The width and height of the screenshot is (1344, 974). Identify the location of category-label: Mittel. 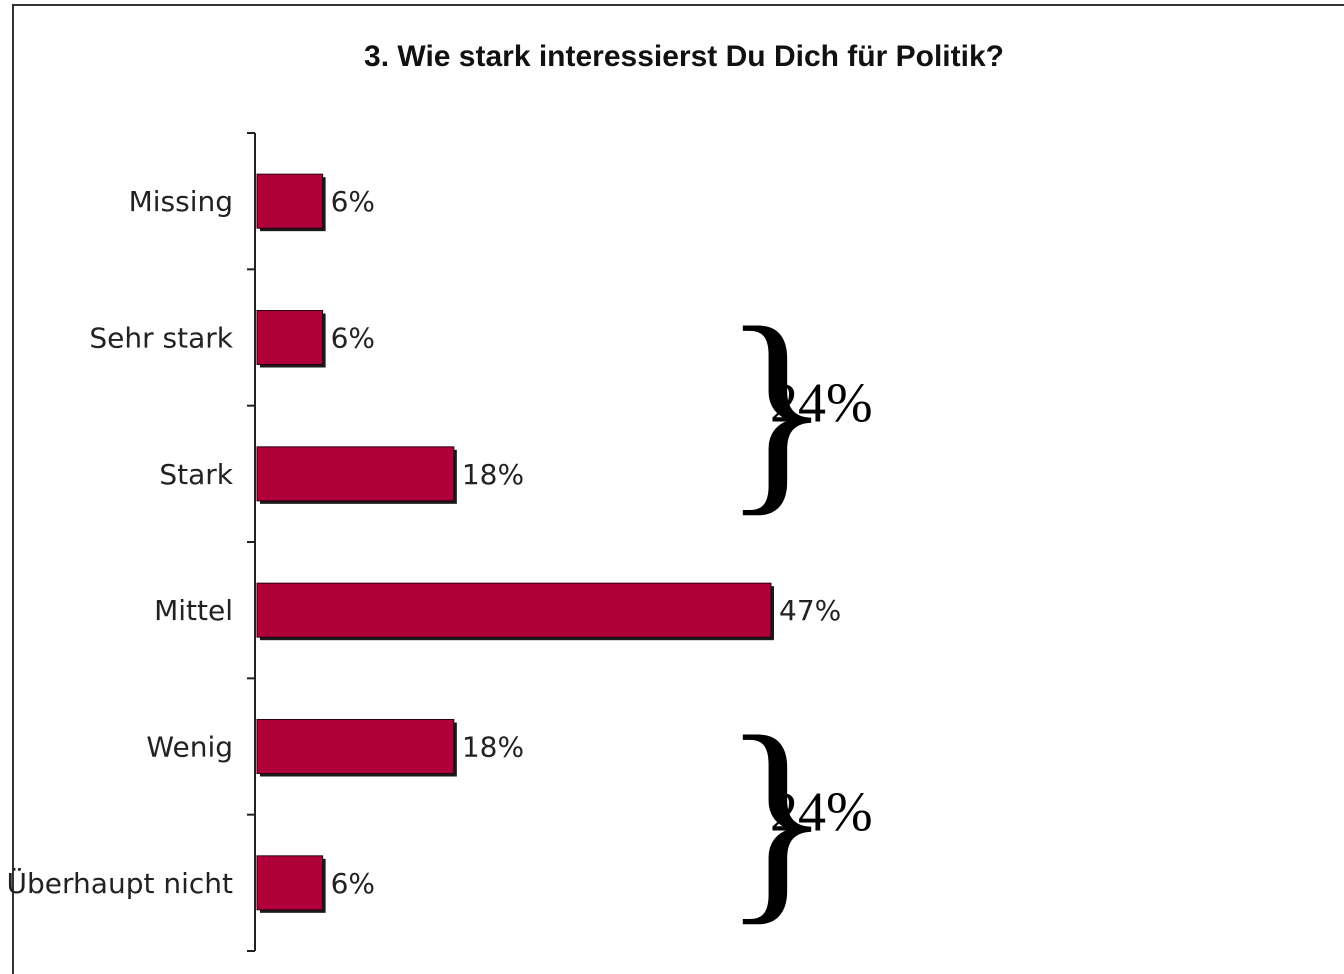
(193, 610).